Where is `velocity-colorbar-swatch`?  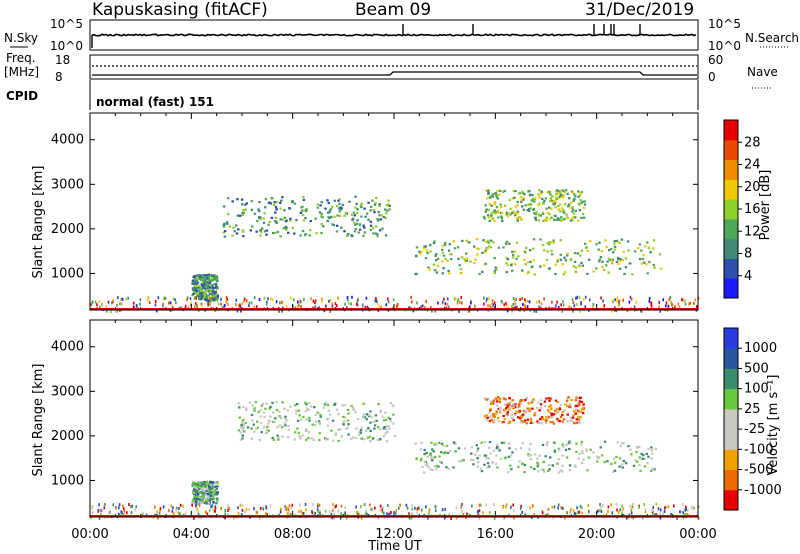
velocity-colorbar-swatch is located at coordinates (731, 500).